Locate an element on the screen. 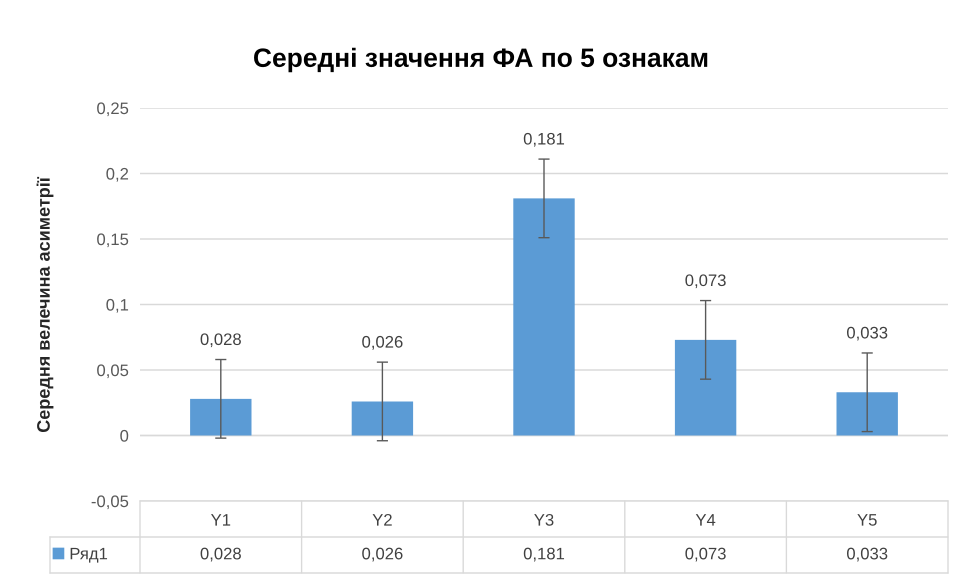  y-tick-label: 0 is located at coordinates (124, 436).